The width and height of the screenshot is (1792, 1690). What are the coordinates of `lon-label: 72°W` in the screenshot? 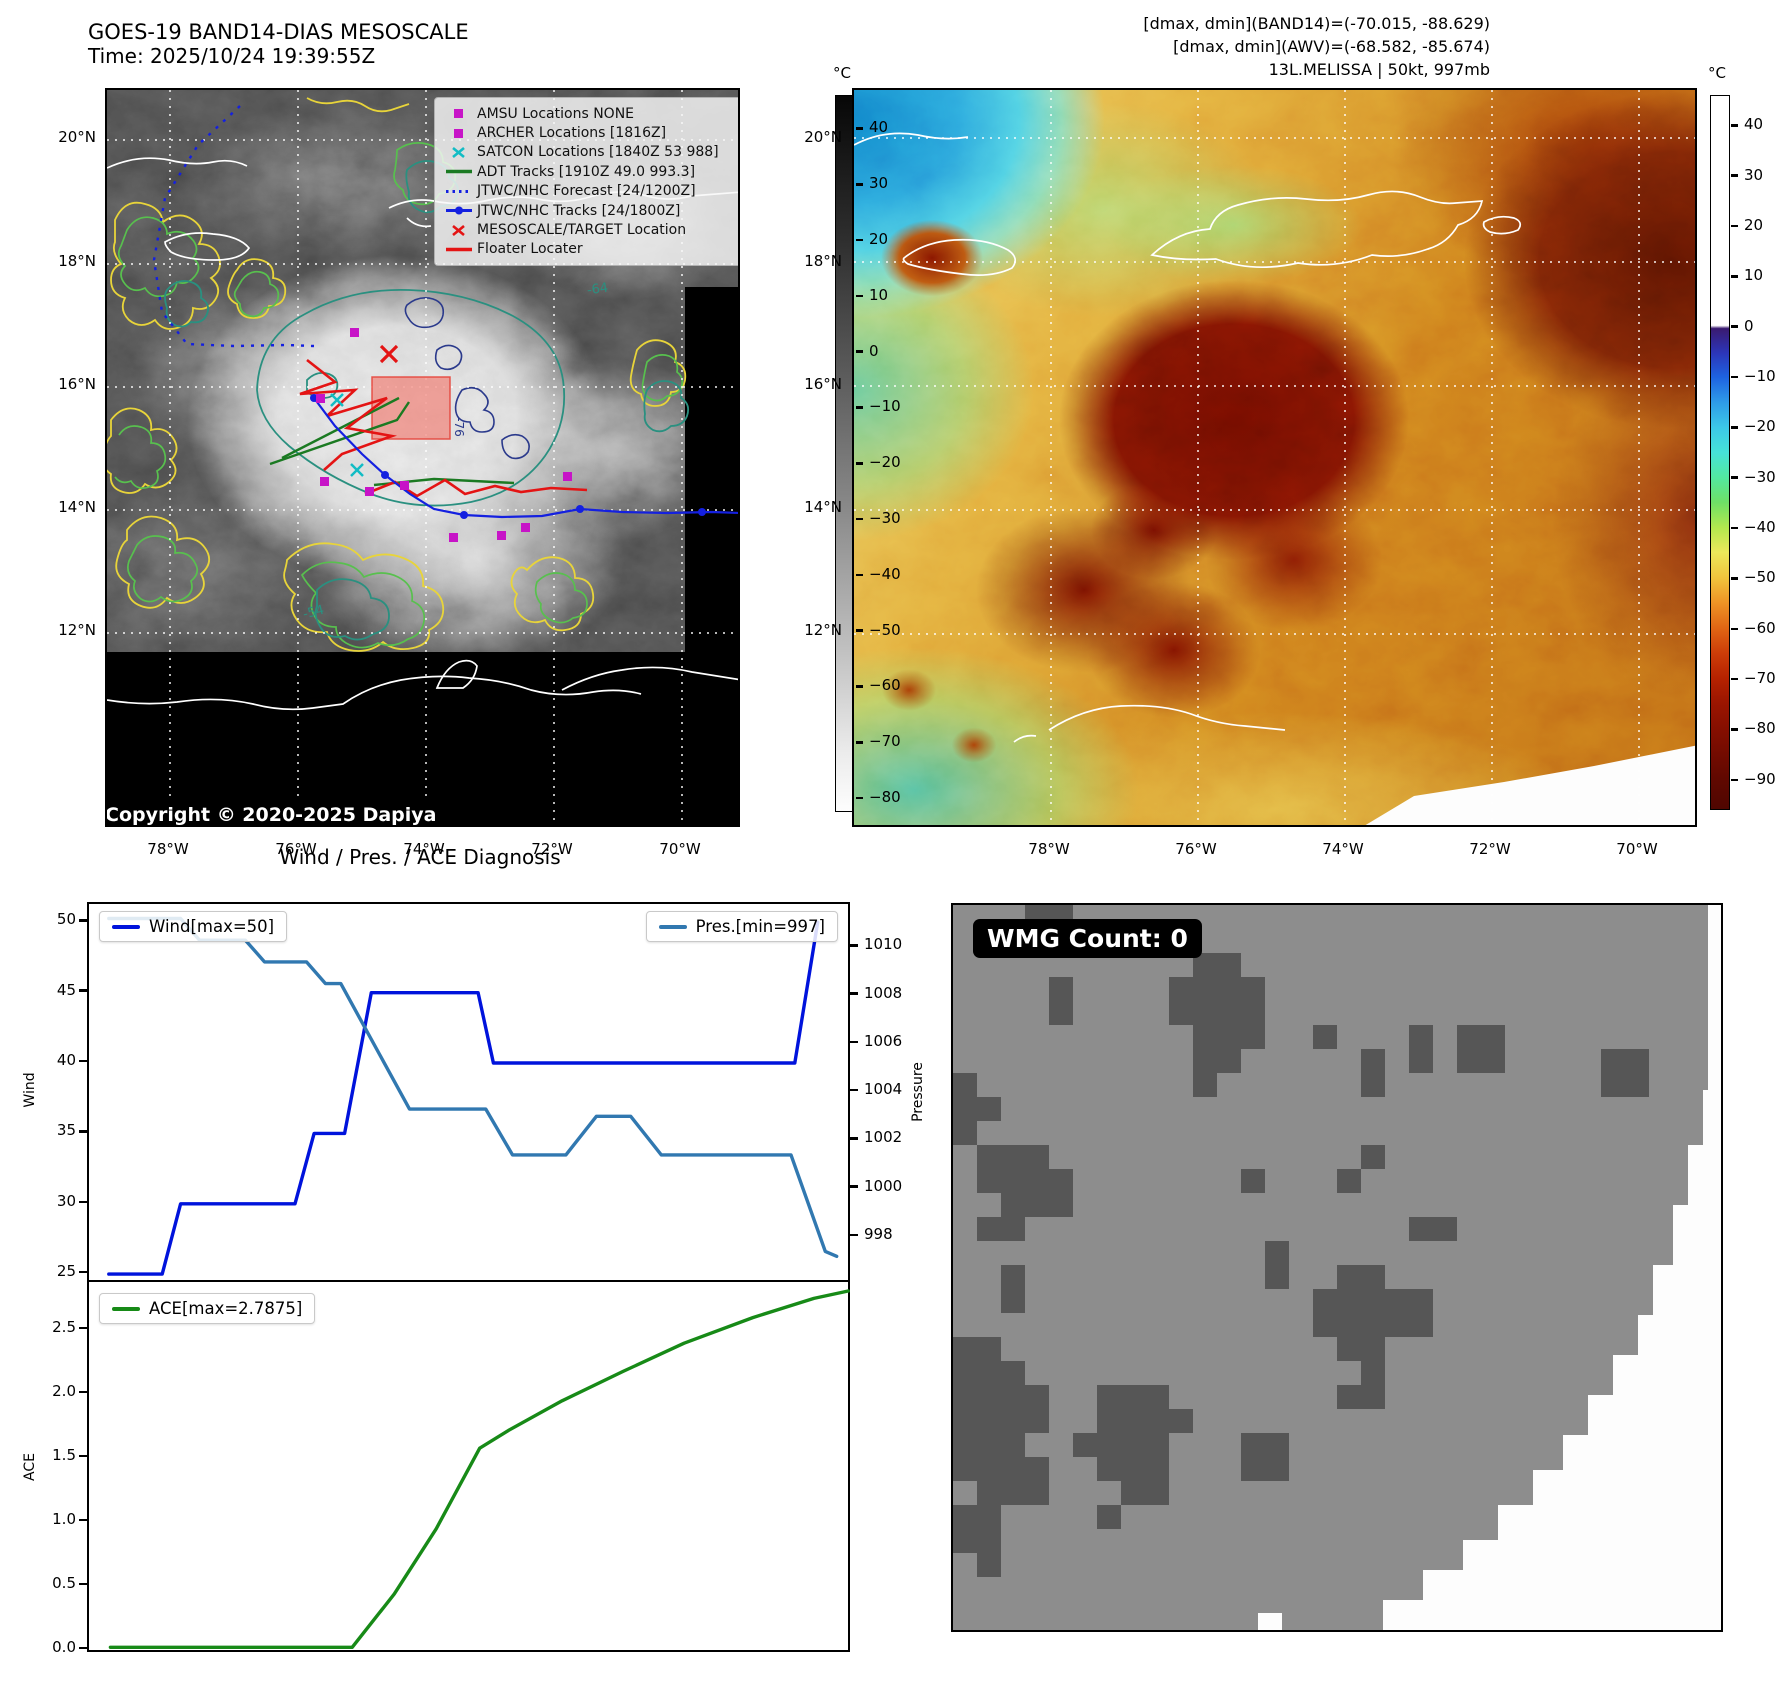 It's located at (1490, 849).